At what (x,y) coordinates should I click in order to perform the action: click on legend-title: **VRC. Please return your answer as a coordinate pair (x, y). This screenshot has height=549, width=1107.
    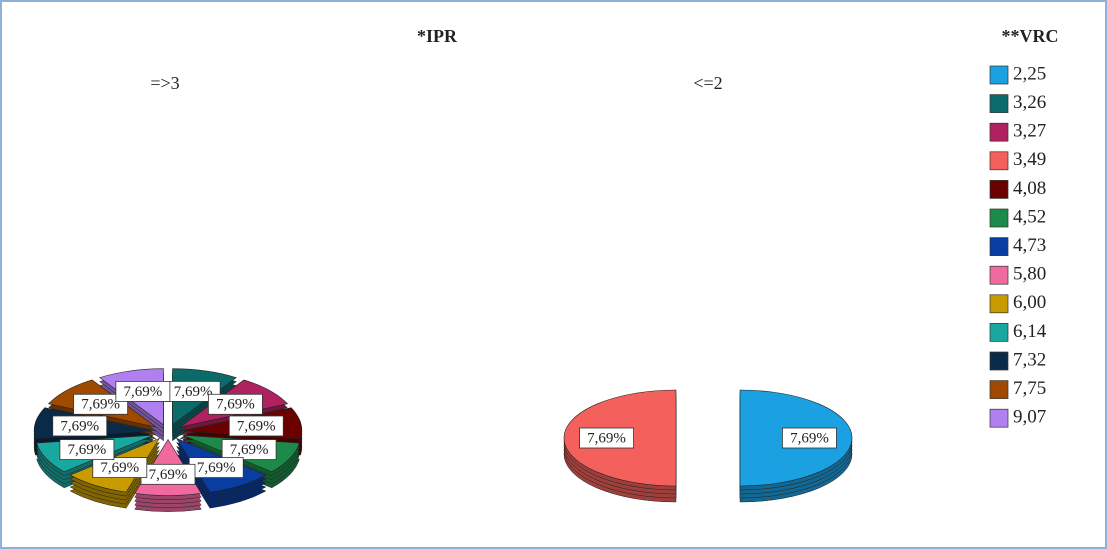
    Looking at the image, I should click on (1030, 36).